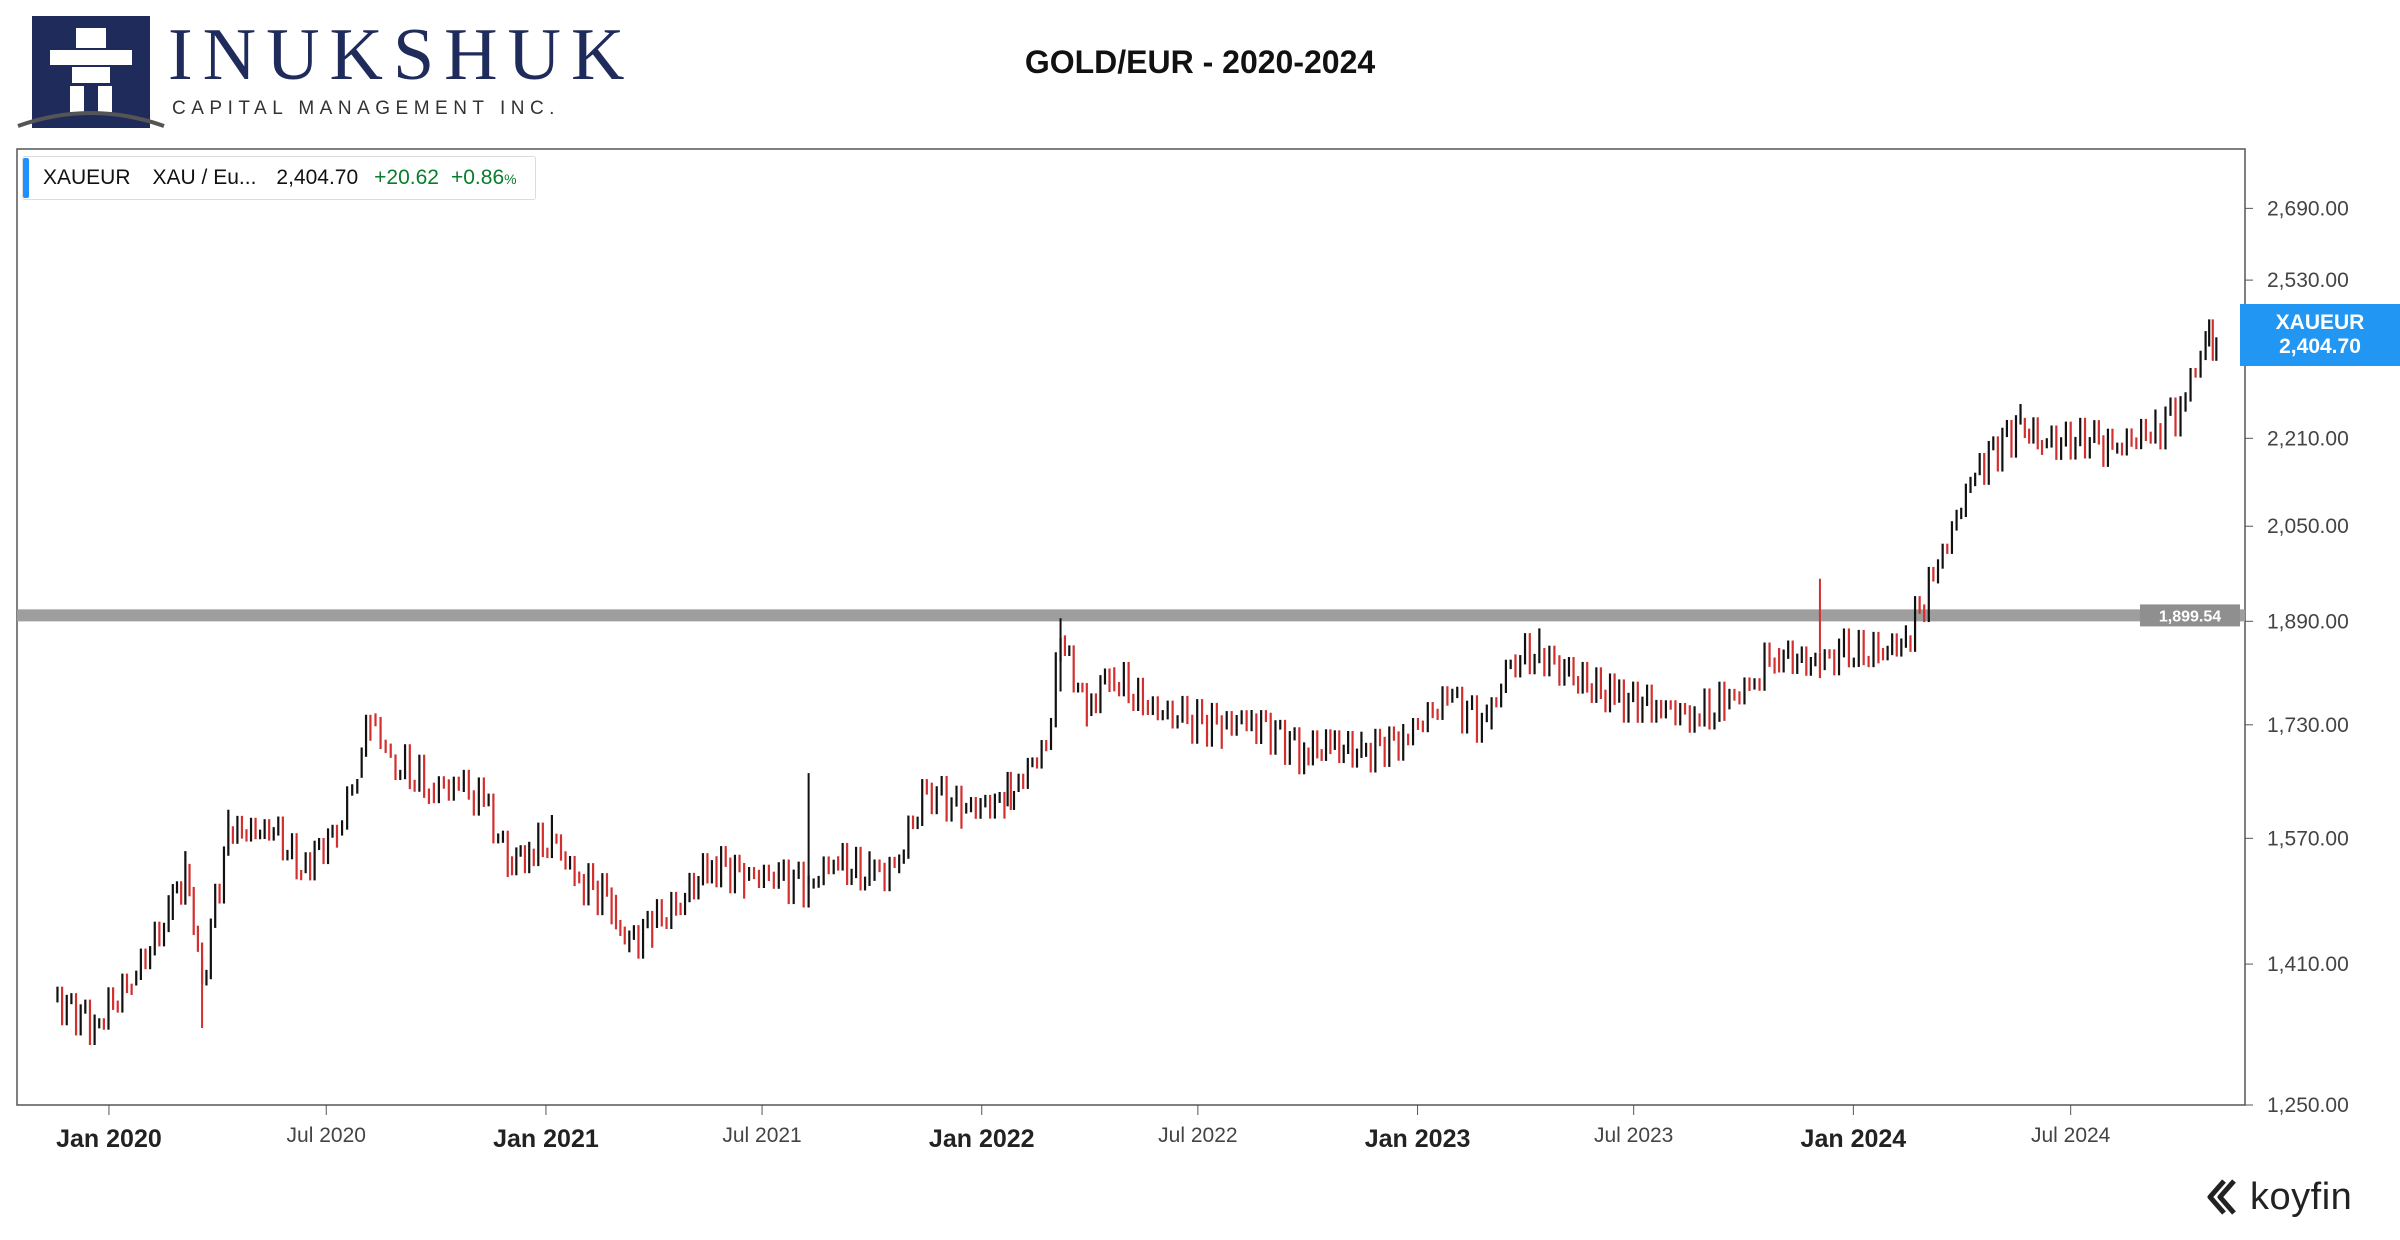  I want to click on koyfin-branding: koyfin, so click(2278, 1197).